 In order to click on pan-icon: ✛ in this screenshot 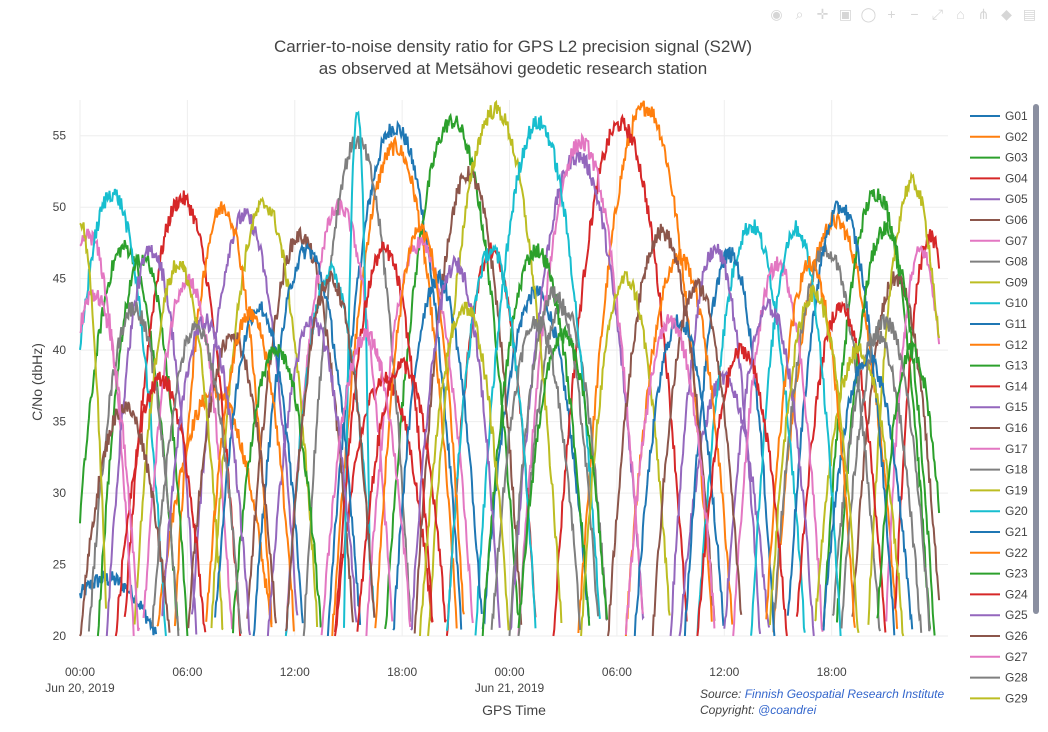, I will do `click(822, 14)`.